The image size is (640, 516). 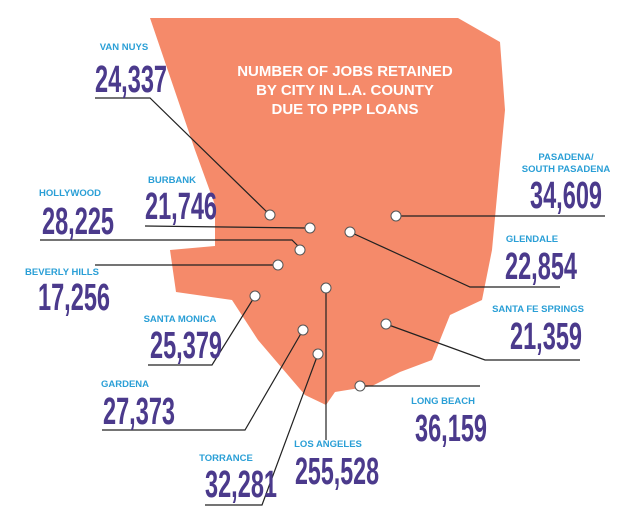 I want to click on jobs-count: 28,225, so click(x=78, y=222).